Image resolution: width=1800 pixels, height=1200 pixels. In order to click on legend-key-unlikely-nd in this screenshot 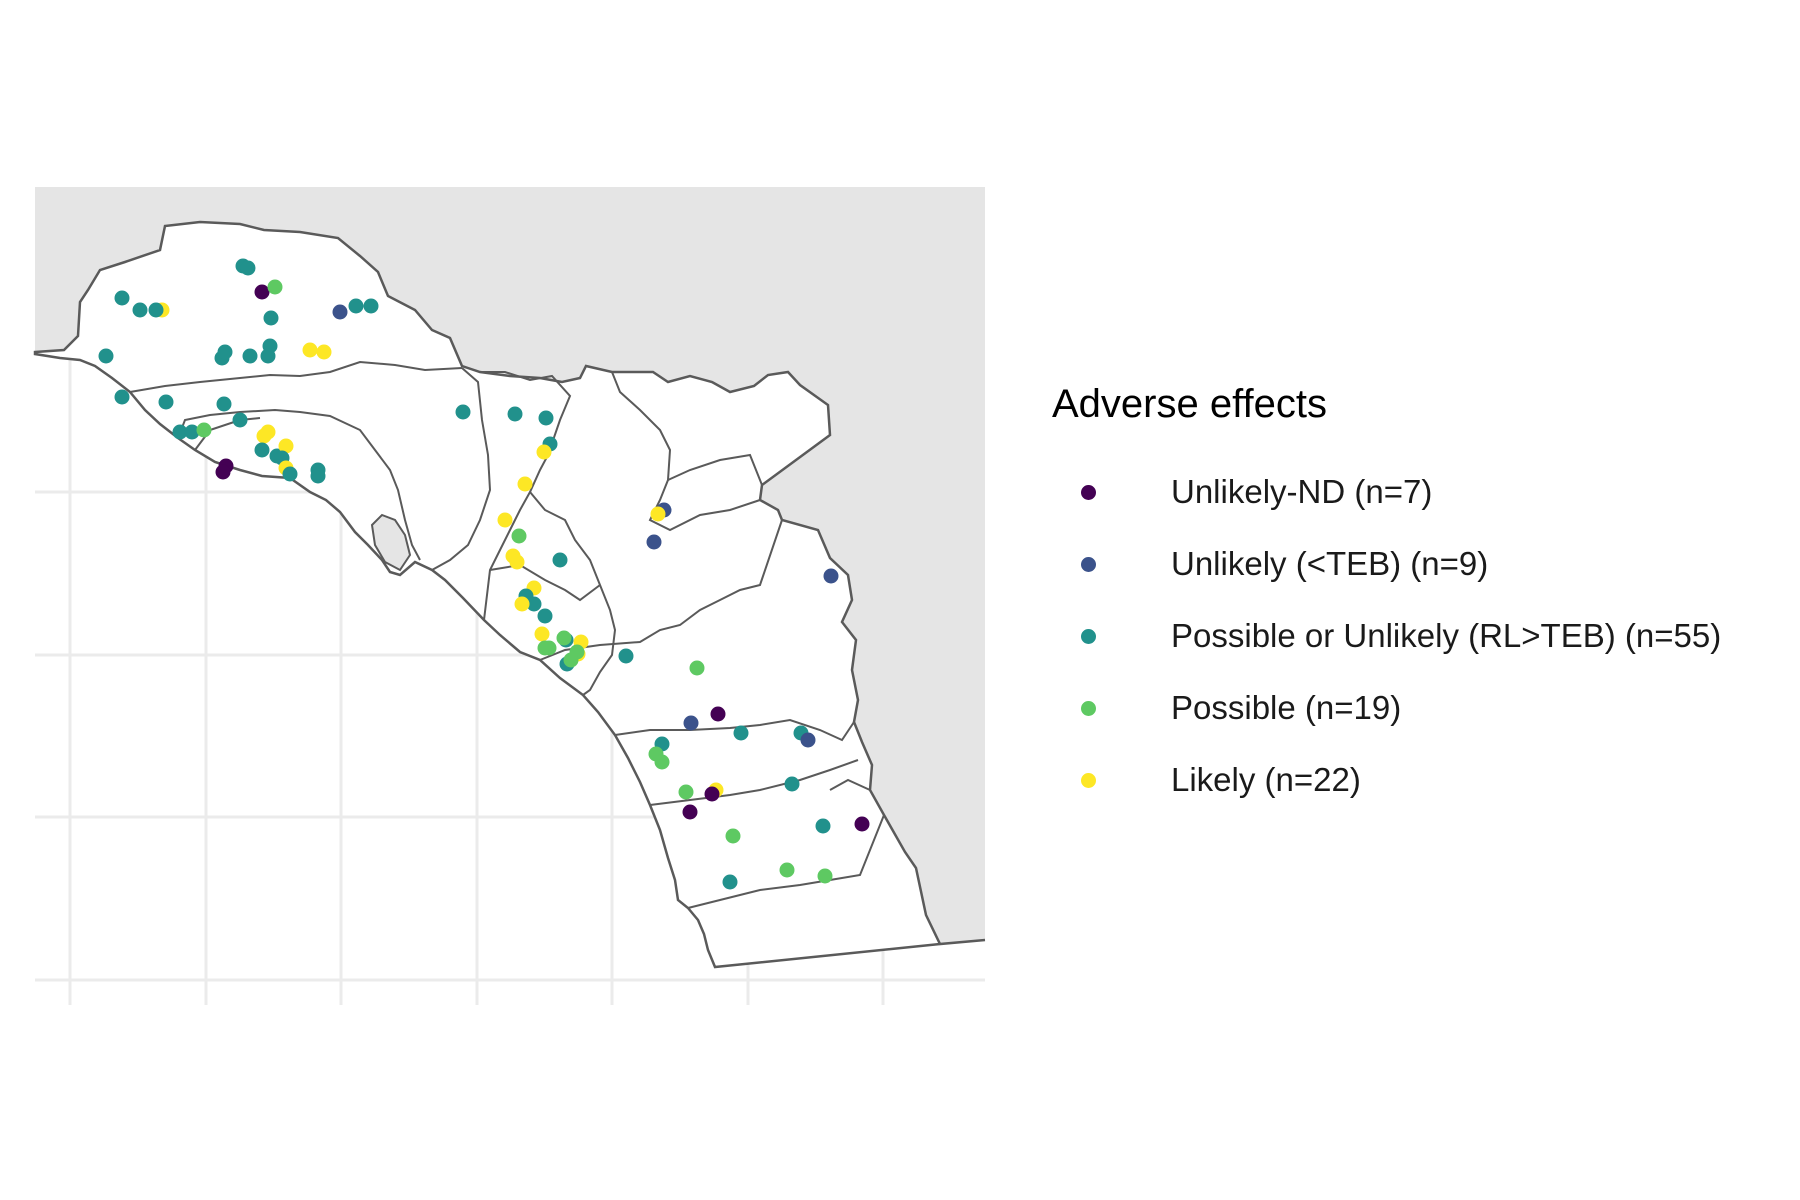, I will do `click(1088, 492)`.